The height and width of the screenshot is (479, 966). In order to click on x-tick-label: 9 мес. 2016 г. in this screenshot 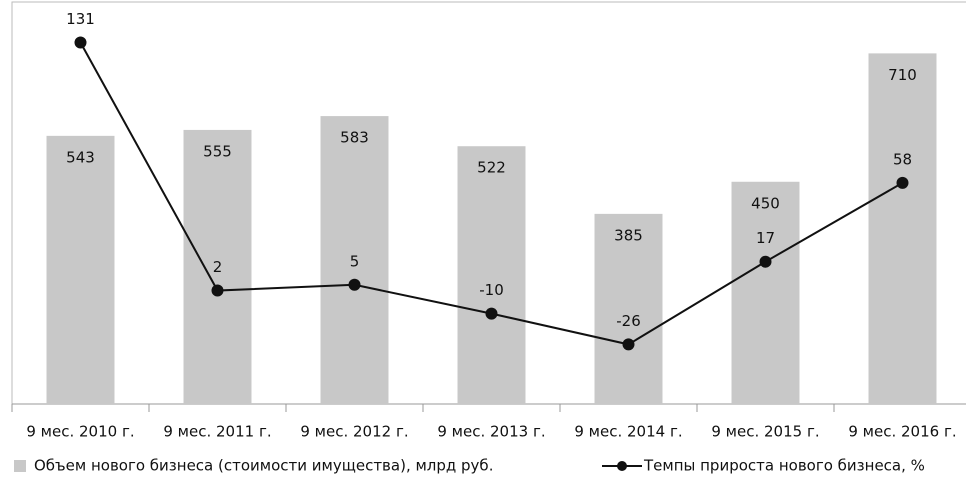, I will do `click(902, 432)`.